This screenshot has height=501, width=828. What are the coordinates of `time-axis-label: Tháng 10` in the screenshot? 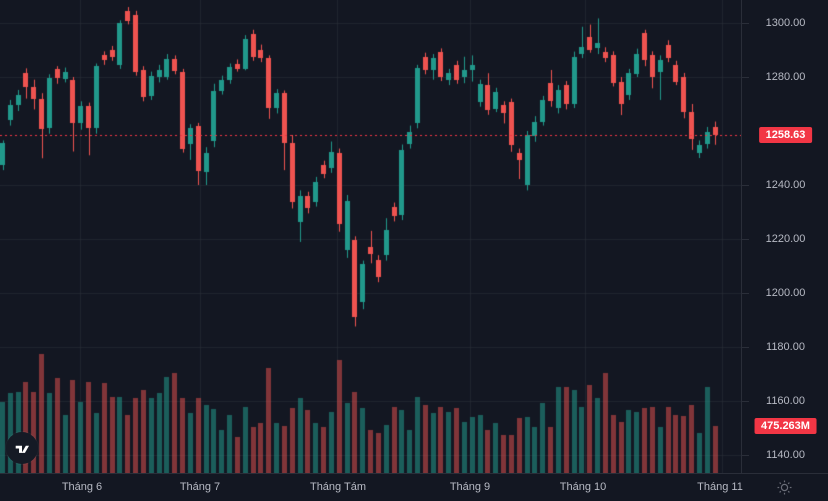 It's located at (583, 487).